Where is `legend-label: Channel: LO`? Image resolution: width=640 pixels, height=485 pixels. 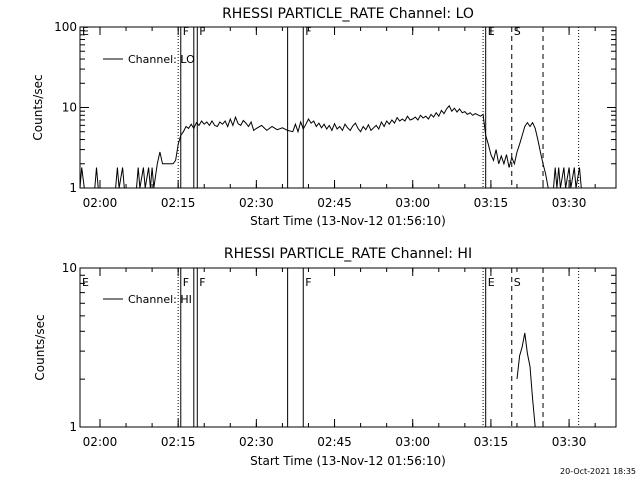 legend-label: Channel: LO is located at coordinates (161, 59).